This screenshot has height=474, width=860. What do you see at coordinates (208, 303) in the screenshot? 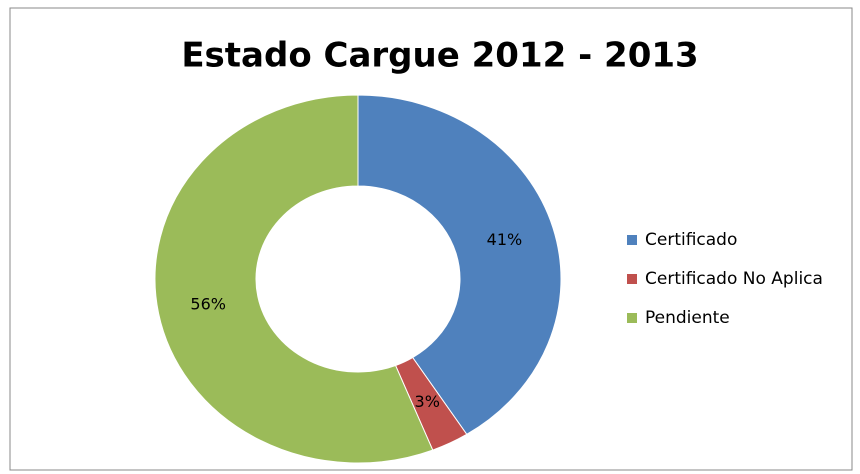
I see `data-label: 56%` at bounding box center [208, 303].